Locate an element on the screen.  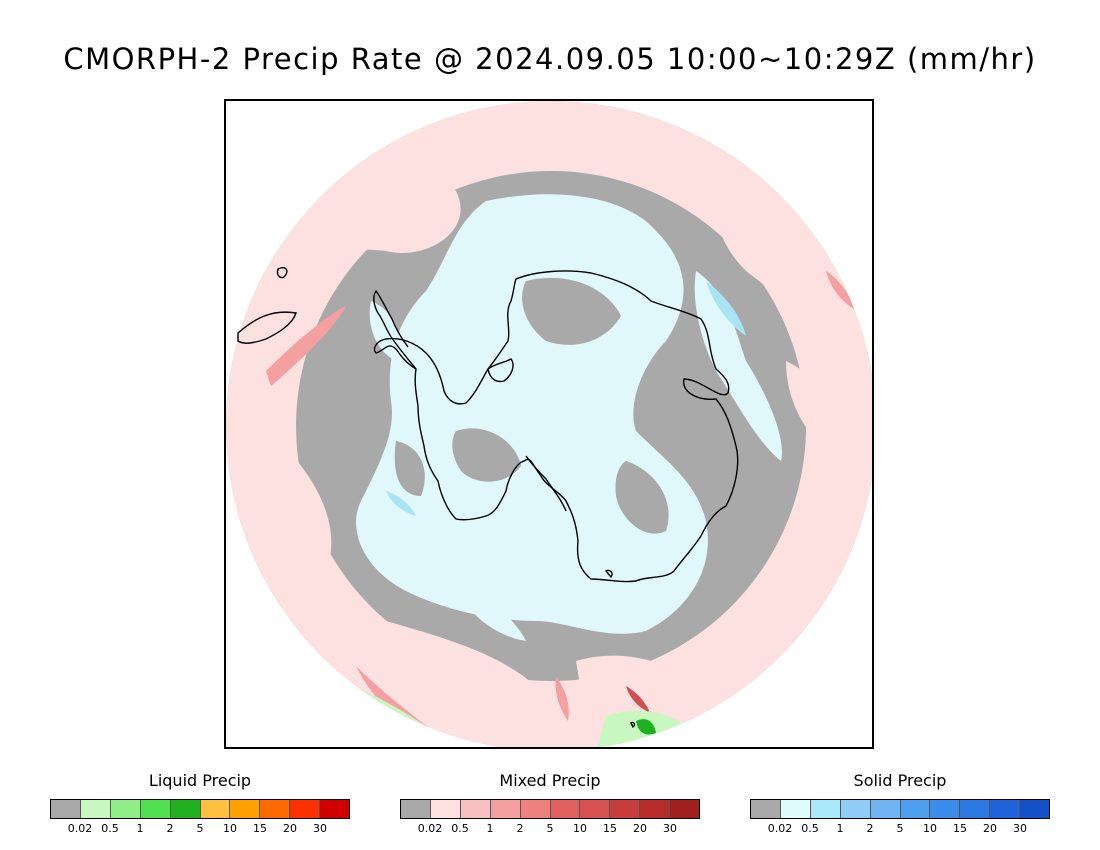
south-america-coastline is located at coordinates (267, 327).